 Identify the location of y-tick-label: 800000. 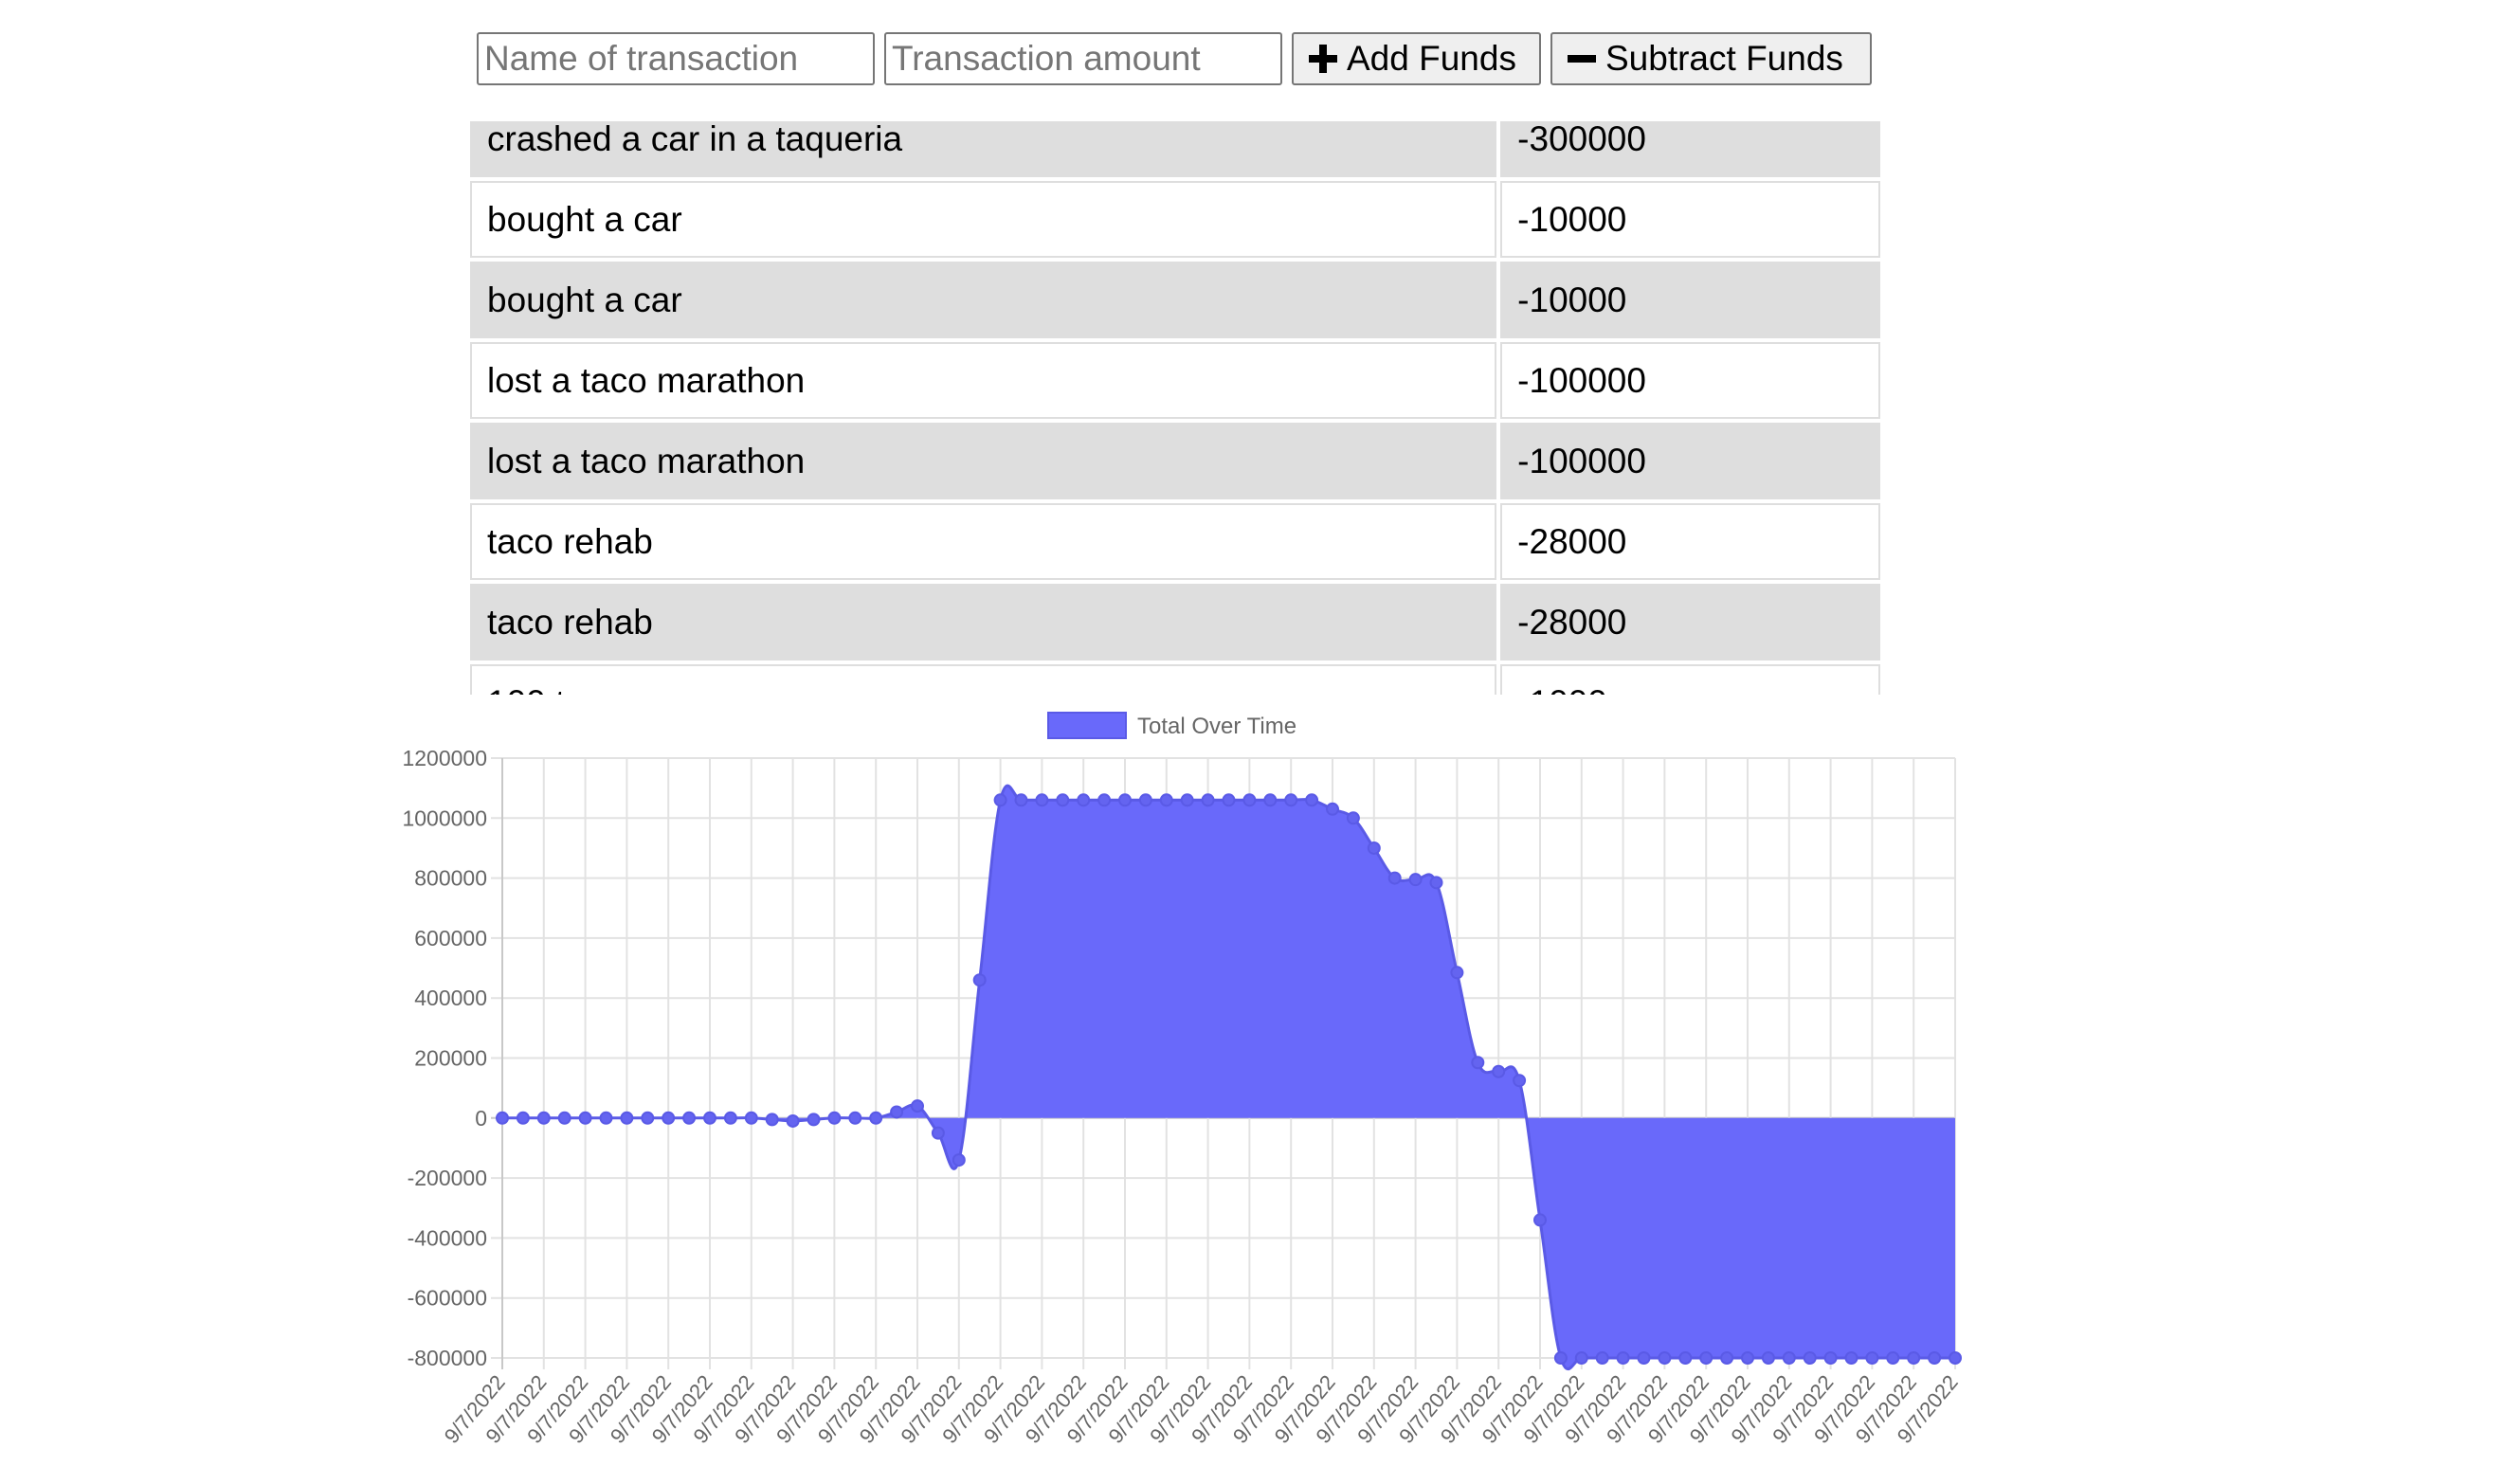
(451, 878).